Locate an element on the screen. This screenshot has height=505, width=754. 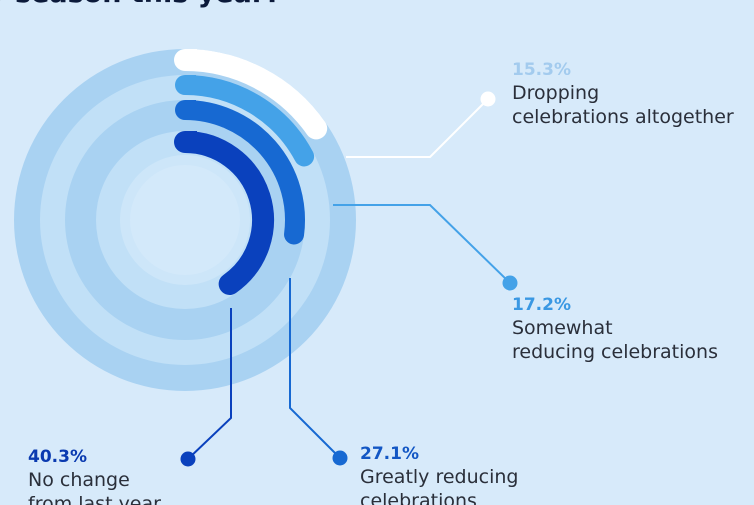
value-label-1: 15.3% is located at coordinates (541, 70).